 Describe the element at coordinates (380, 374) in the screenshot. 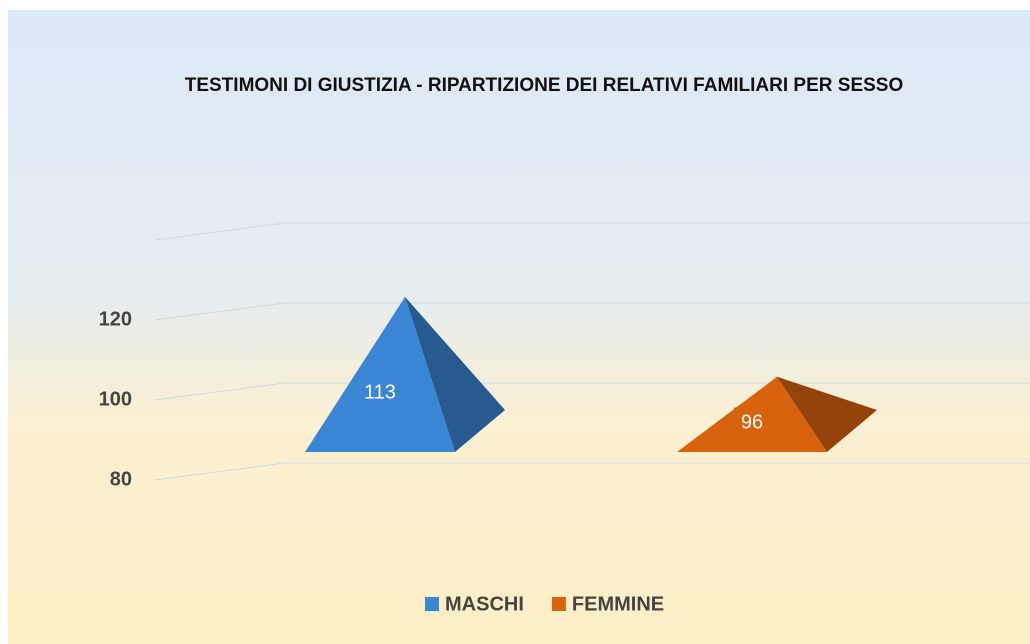

I see `pyramid-front` at that location.